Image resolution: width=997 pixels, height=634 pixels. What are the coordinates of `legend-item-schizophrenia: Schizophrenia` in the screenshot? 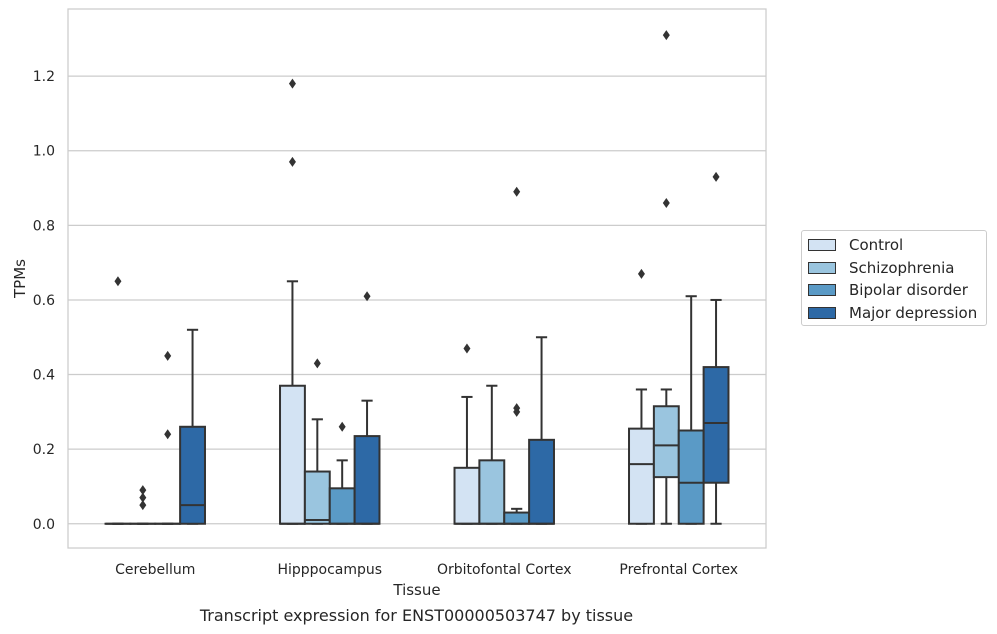 It's located at (881, 268).